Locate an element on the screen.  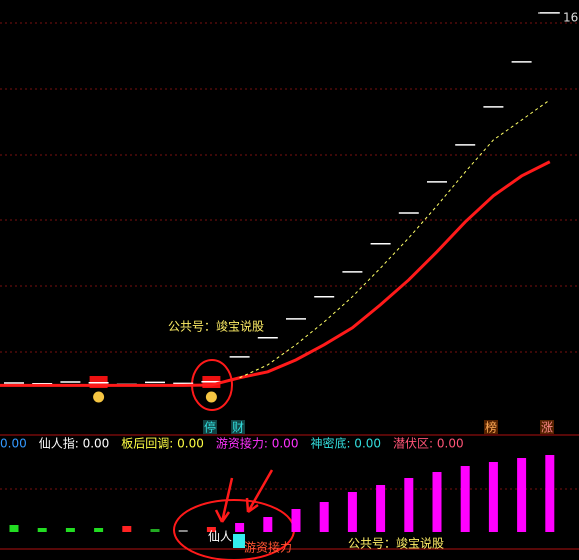
legend-item: 仙人指: 0.00 is located at coordinates (74, 443).